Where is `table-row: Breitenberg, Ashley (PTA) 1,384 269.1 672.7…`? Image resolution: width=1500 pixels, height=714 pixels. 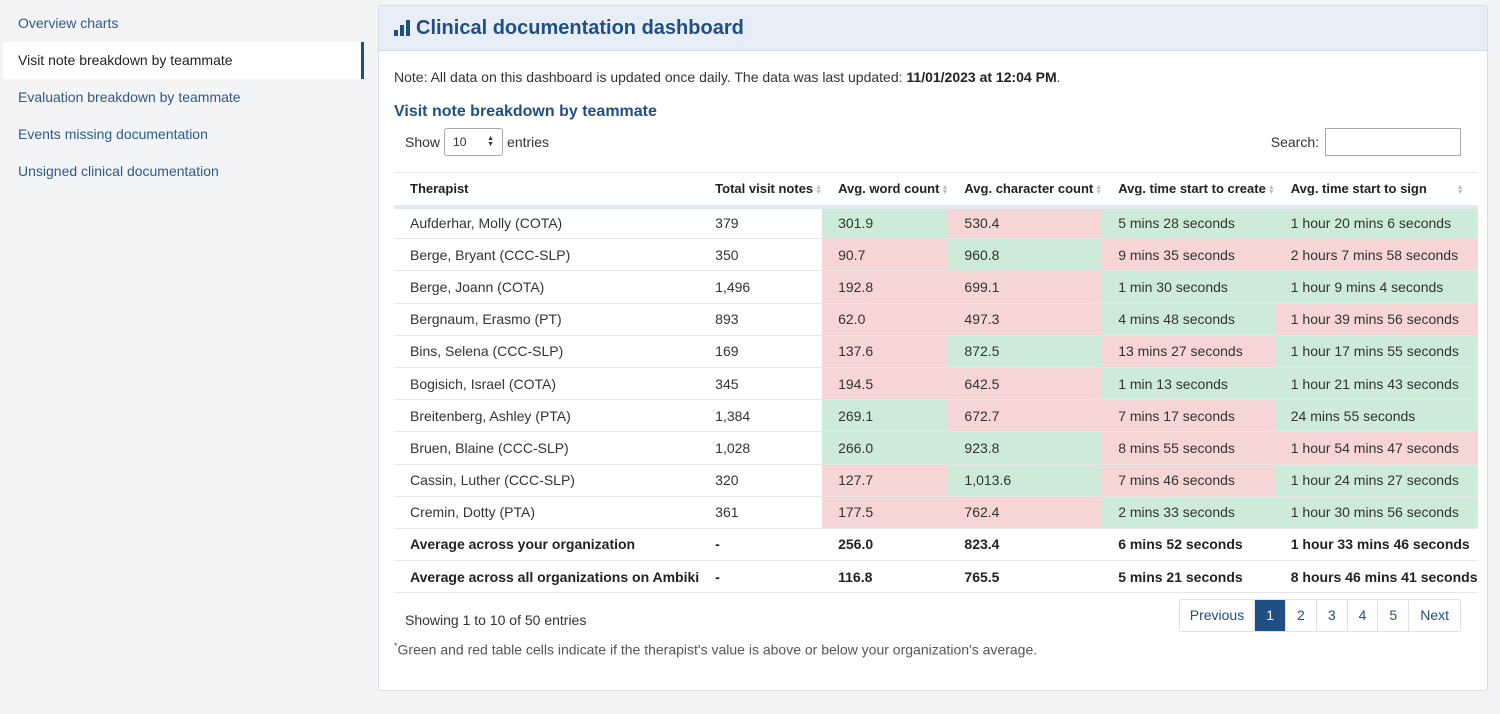 table-row: Breitenberg, Ashley (PTA) 1,384 269.1 672.7… is located at coordinates (936, 416).